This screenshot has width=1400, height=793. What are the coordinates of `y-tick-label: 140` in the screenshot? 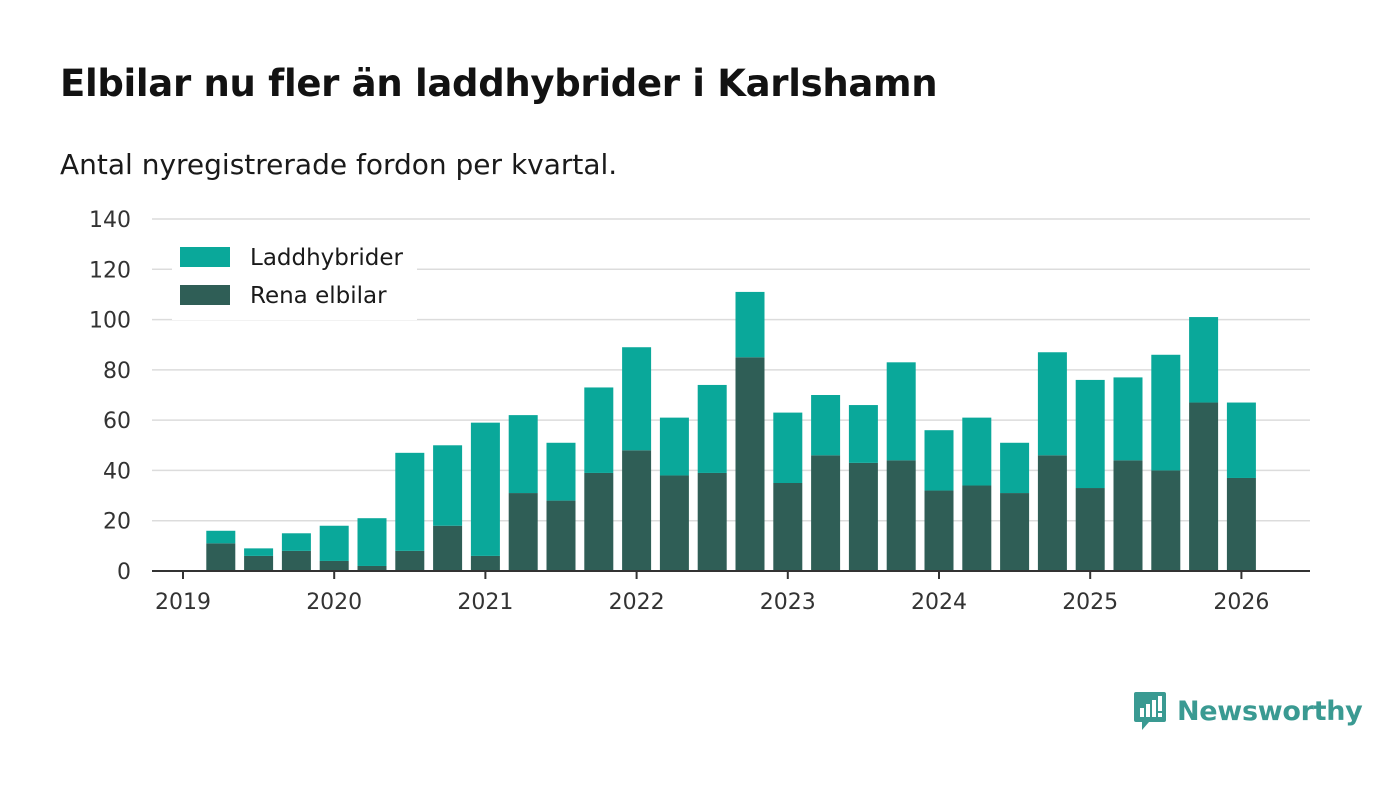 It's located at (110, 220).